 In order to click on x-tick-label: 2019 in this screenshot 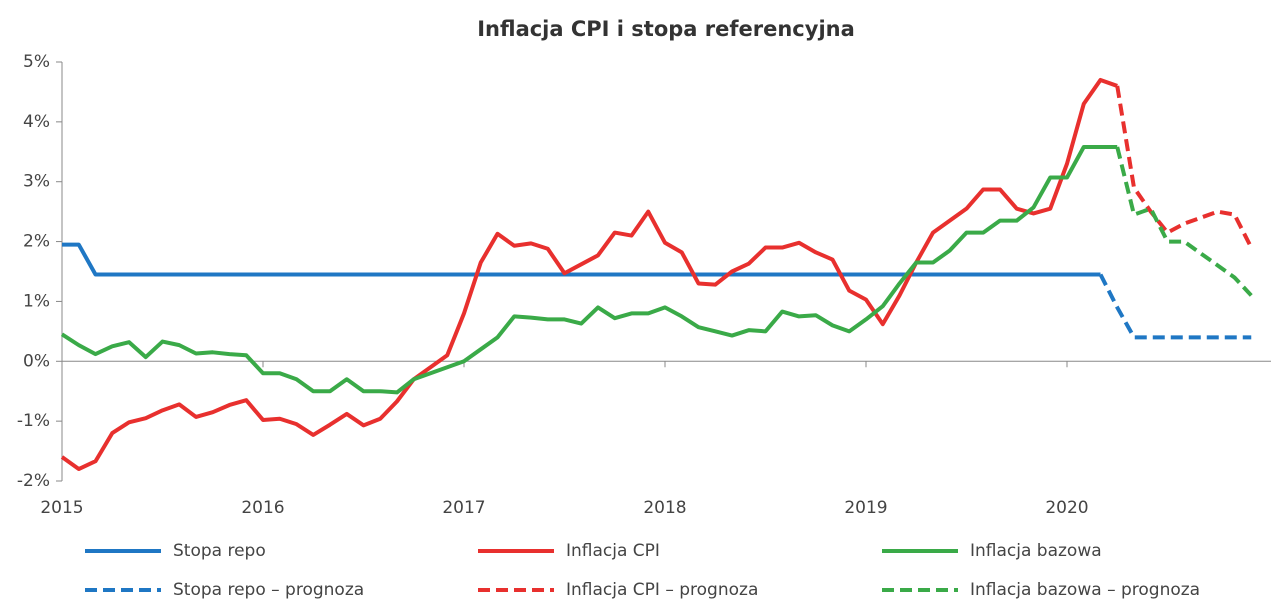, I will do `click(865, 508)`.